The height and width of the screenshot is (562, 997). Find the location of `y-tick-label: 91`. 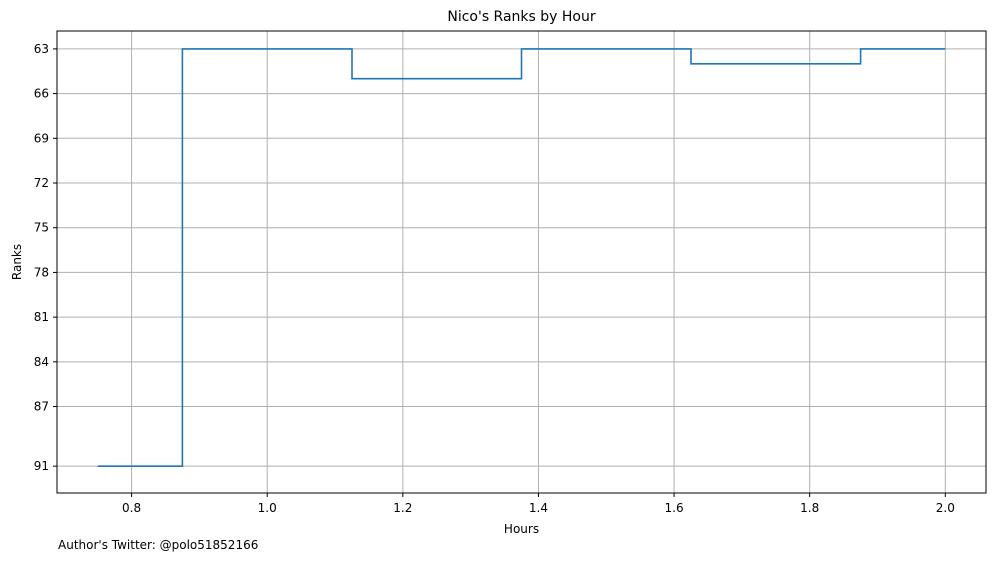

y-tick-label: 91 is located at coordinates (41, 466).